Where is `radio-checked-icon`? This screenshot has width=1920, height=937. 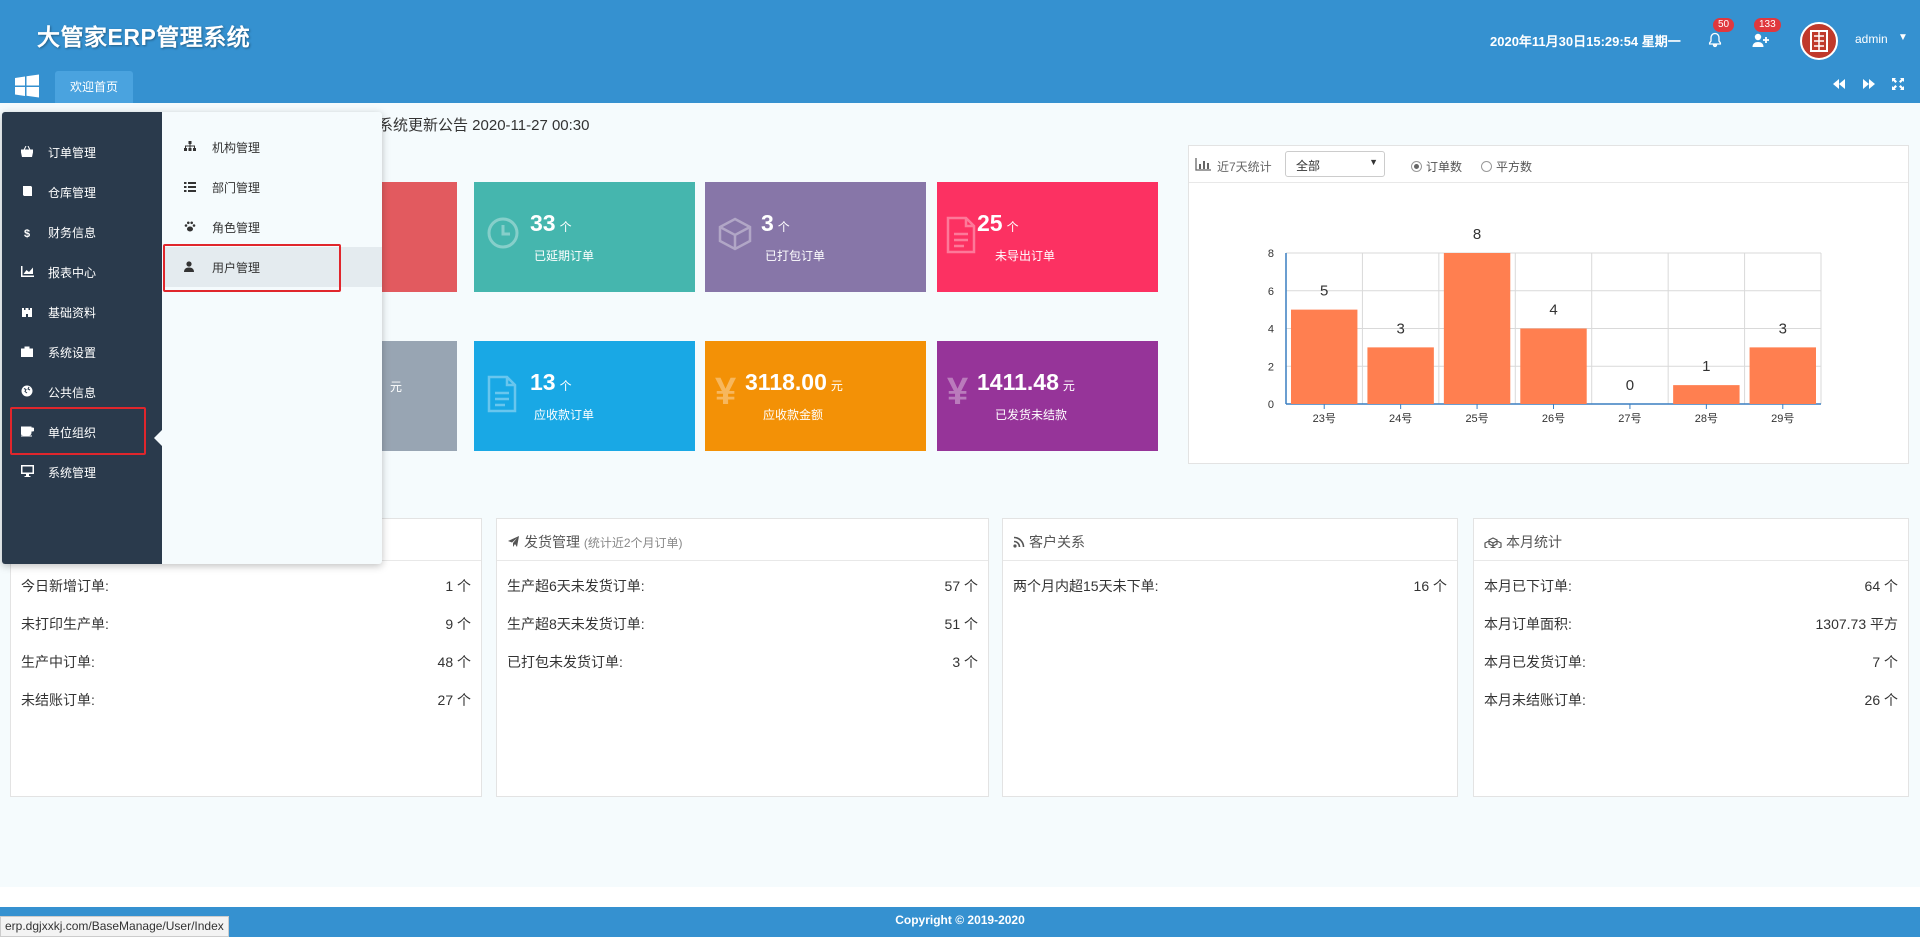
radio-checked-icon is located at coordinates (1416, 166).